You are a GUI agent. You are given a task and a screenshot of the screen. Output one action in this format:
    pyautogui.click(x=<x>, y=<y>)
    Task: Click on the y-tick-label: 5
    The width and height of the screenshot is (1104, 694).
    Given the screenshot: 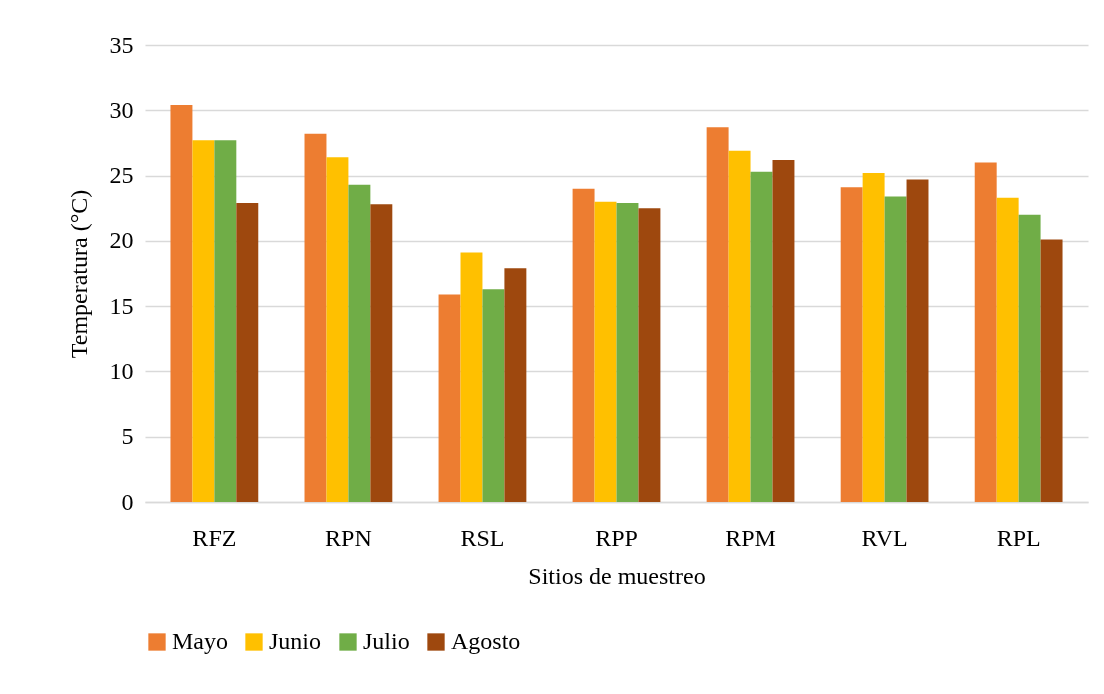 What is the action you would take?
    pyautogui.click(x=127, y=436)
    